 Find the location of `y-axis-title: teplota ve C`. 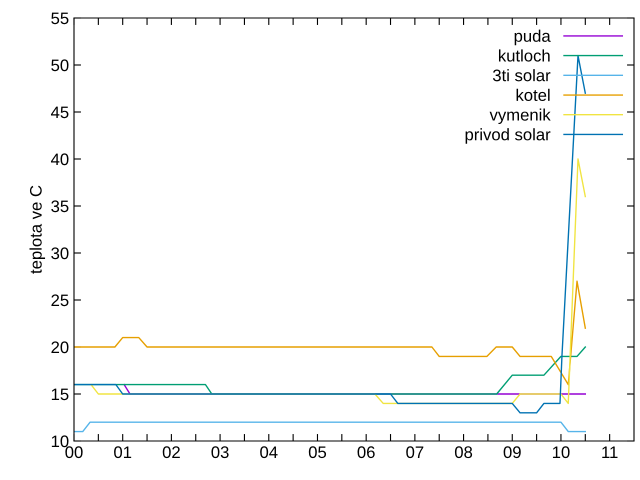

y-axis-title: teplota ve C is located at coordinates (38, 230).